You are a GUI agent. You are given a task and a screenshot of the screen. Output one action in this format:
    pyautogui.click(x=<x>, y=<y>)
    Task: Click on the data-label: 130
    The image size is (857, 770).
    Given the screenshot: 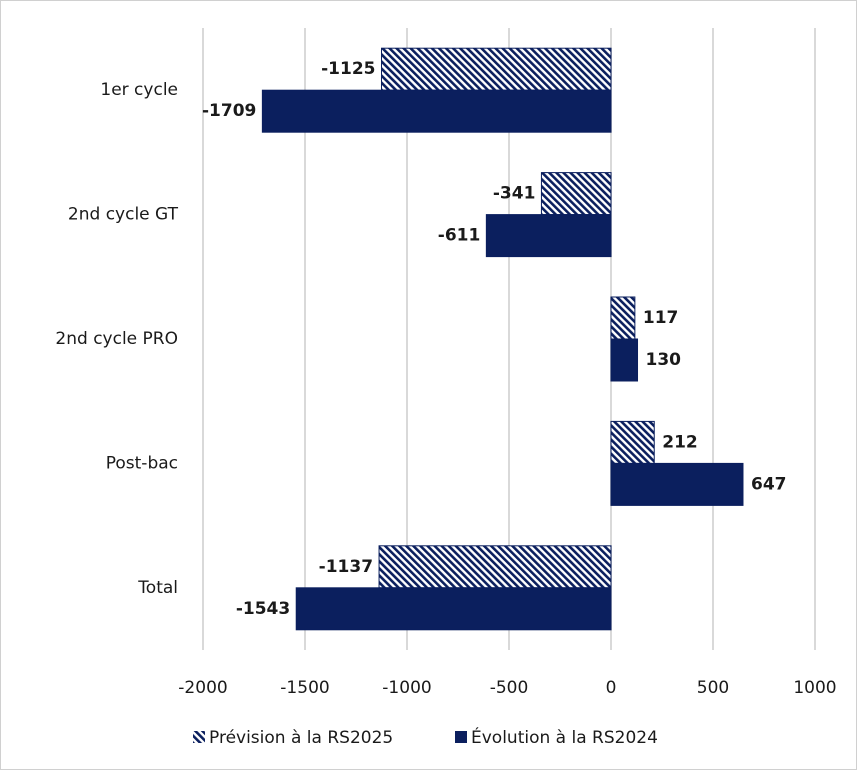 What is the action you would take?
    pyautogui.click(x=664, y=360)
    